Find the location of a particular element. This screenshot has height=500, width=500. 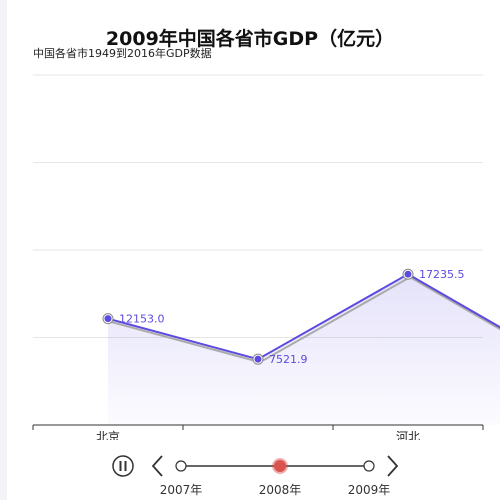

chart-title: 2009年中国各省市GDP（亿元） is located at coordinates (250, 39).